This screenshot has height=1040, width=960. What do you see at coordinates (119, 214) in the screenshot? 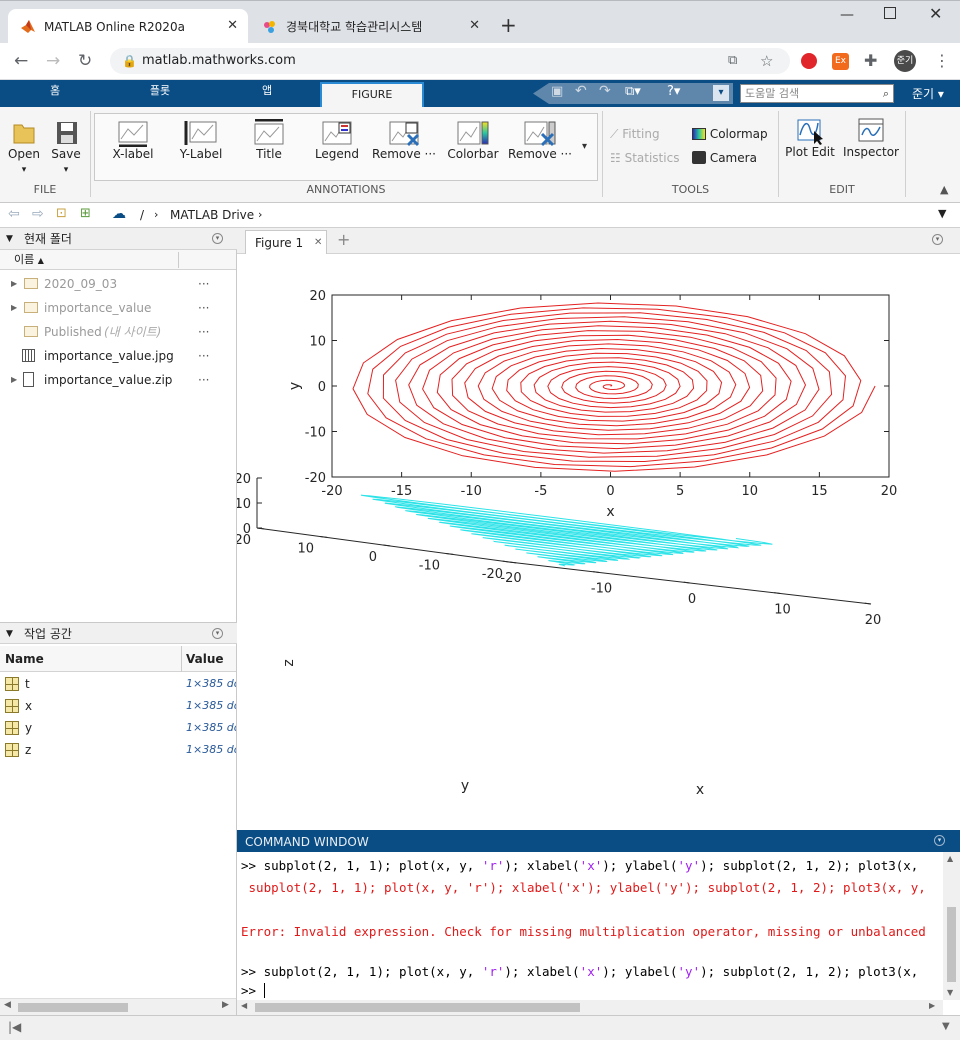
I see `cloud-drive-icon: ☁` at bounding box center [119, 214].